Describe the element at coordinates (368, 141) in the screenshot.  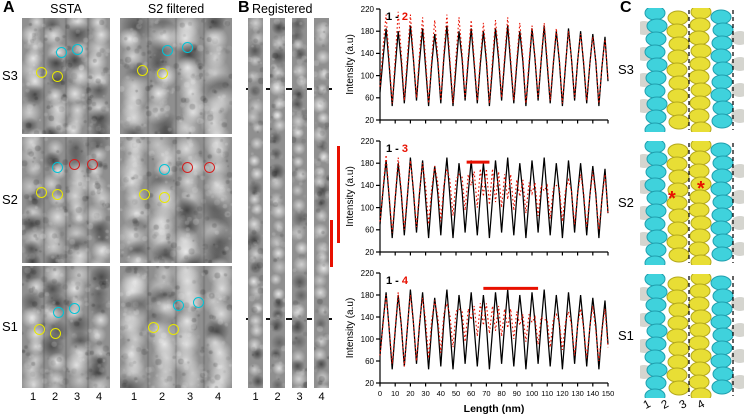
I see `y-tick-label: 220` at that location.